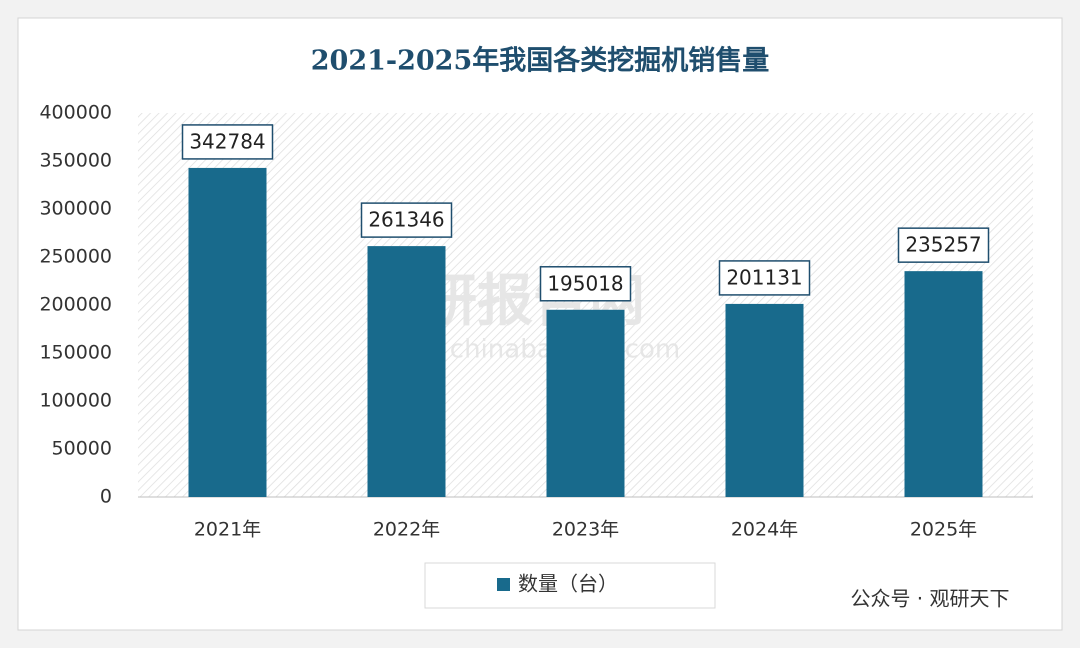 The height and width of the screenshot is (648, 1080). Describe the element at coordinates (75, 257) in the screenshot. I see `y-tick-label: 250000` at that location.